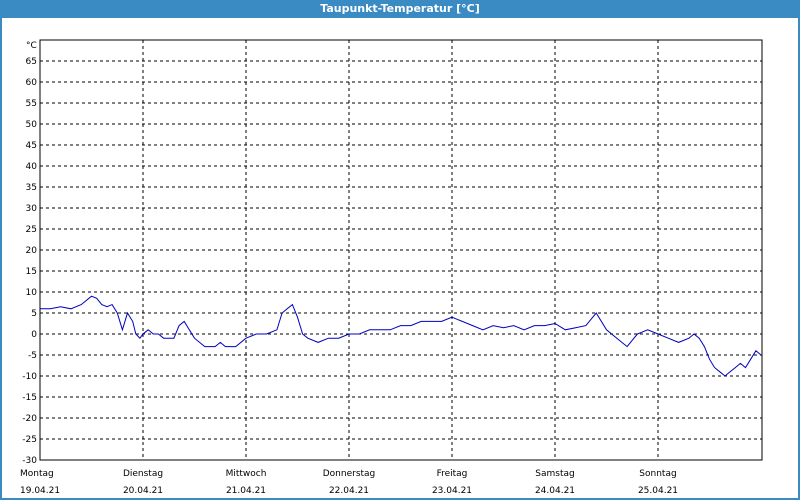  I want to click on y-tick-label: 35, so click(31, 188).